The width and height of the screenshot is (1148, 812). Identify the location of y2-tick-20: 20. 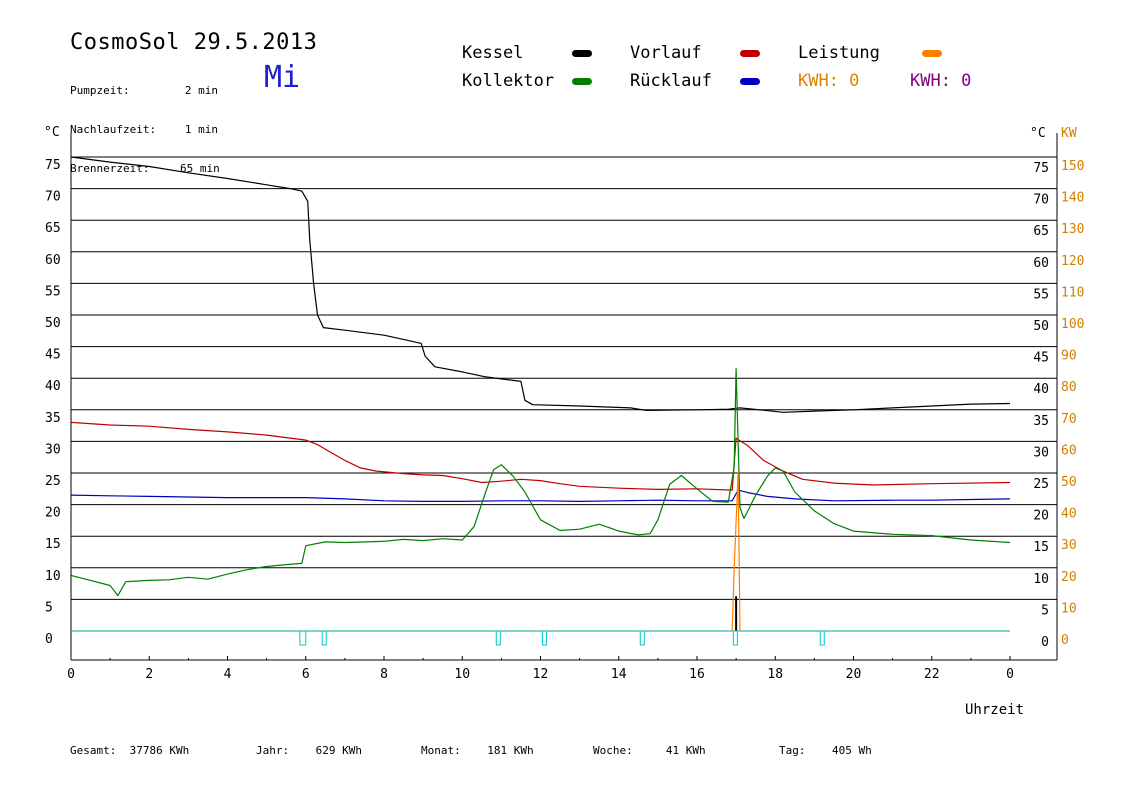
(1069, 577).